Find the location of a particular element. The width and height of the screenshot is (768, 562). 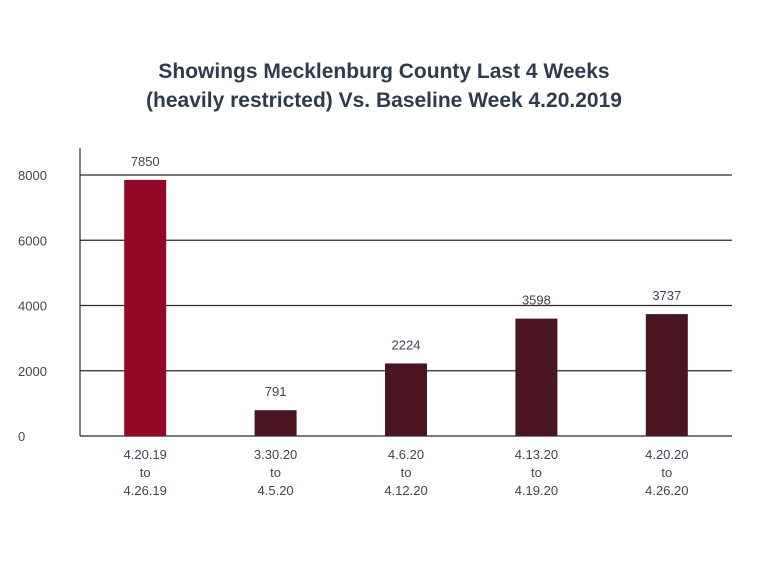

x-tick-label: 4.26.19 is located at coordinates (145, 490).